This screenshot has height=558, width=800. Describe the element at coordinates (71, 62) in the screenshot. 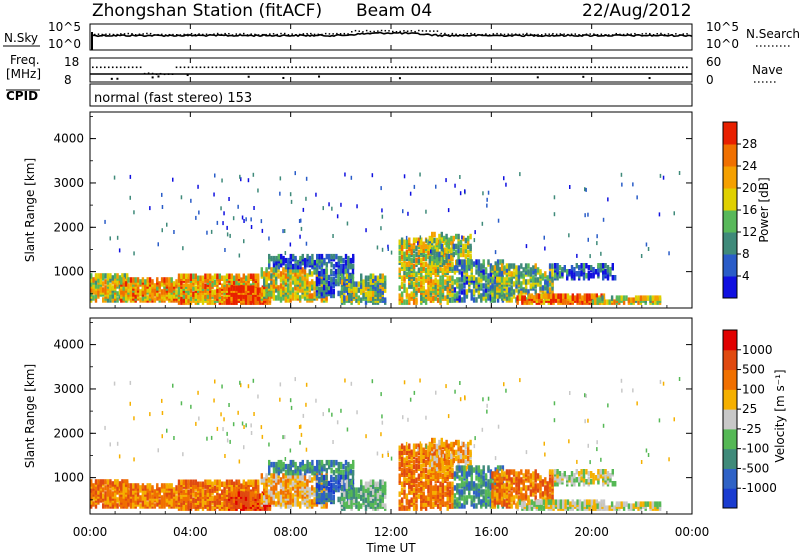

I see `freq-tick-high: 18` at that location.